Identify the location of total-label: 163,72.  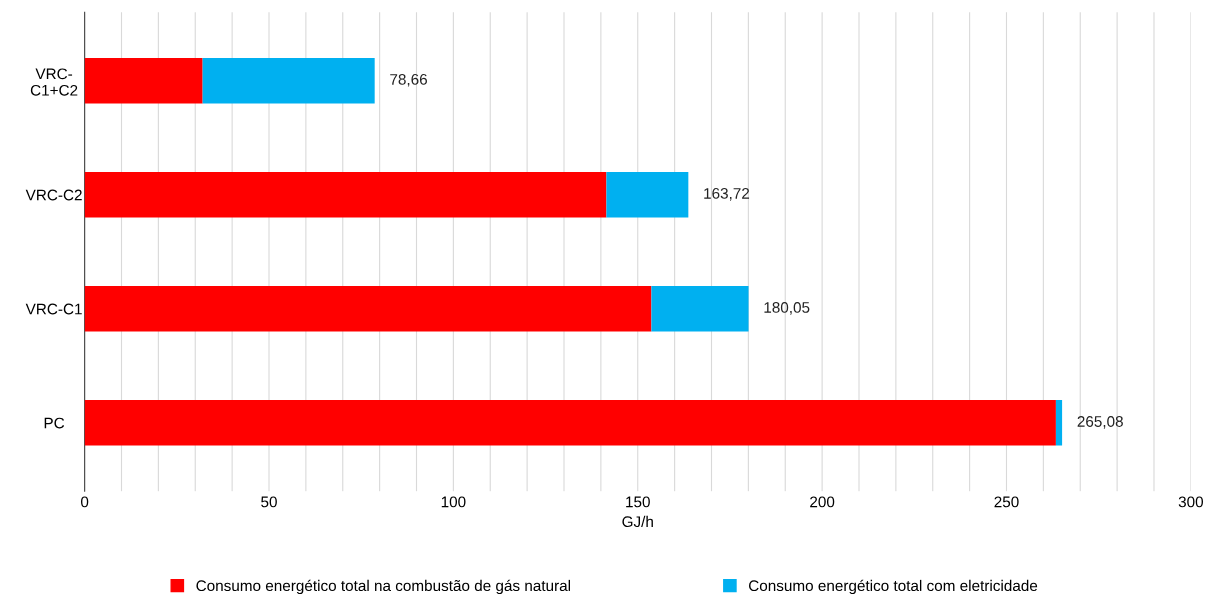
(727, 194).